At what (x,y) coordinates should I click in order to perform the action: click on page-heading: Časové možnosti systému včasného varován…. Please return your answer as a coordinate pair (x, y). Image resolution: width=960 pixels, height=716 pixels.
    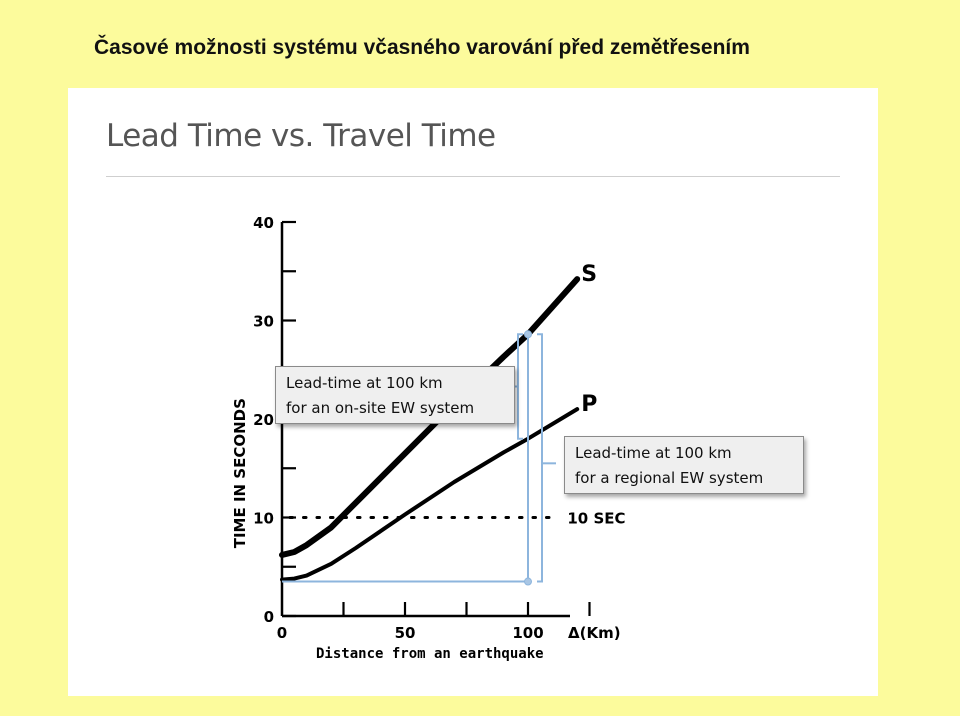
    Looking at the image, I should click on (422, 47).